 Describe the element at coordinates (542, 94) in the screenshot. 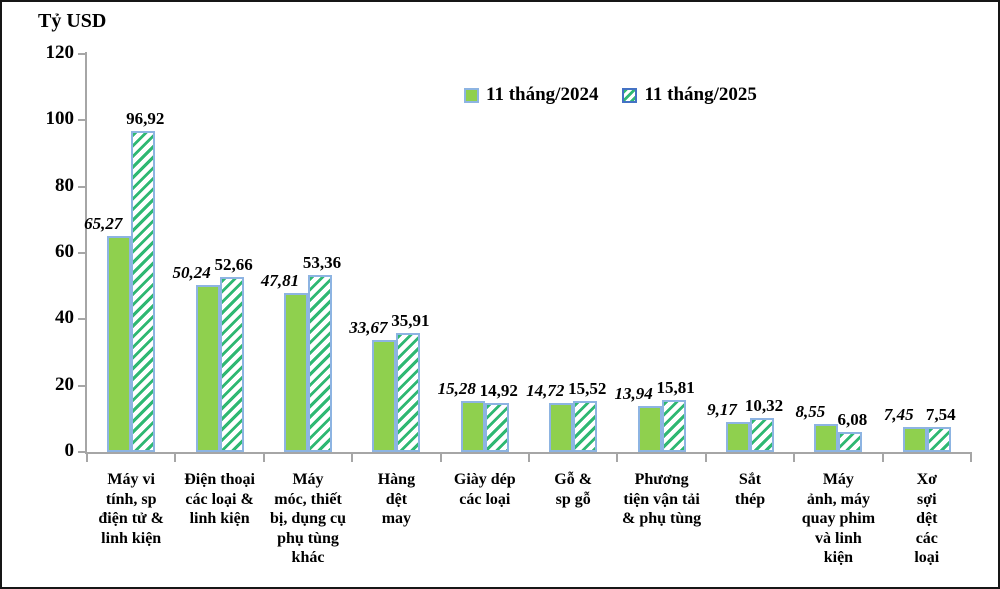

I see `legend-label-2024: 11 tháng/2024` at that location.